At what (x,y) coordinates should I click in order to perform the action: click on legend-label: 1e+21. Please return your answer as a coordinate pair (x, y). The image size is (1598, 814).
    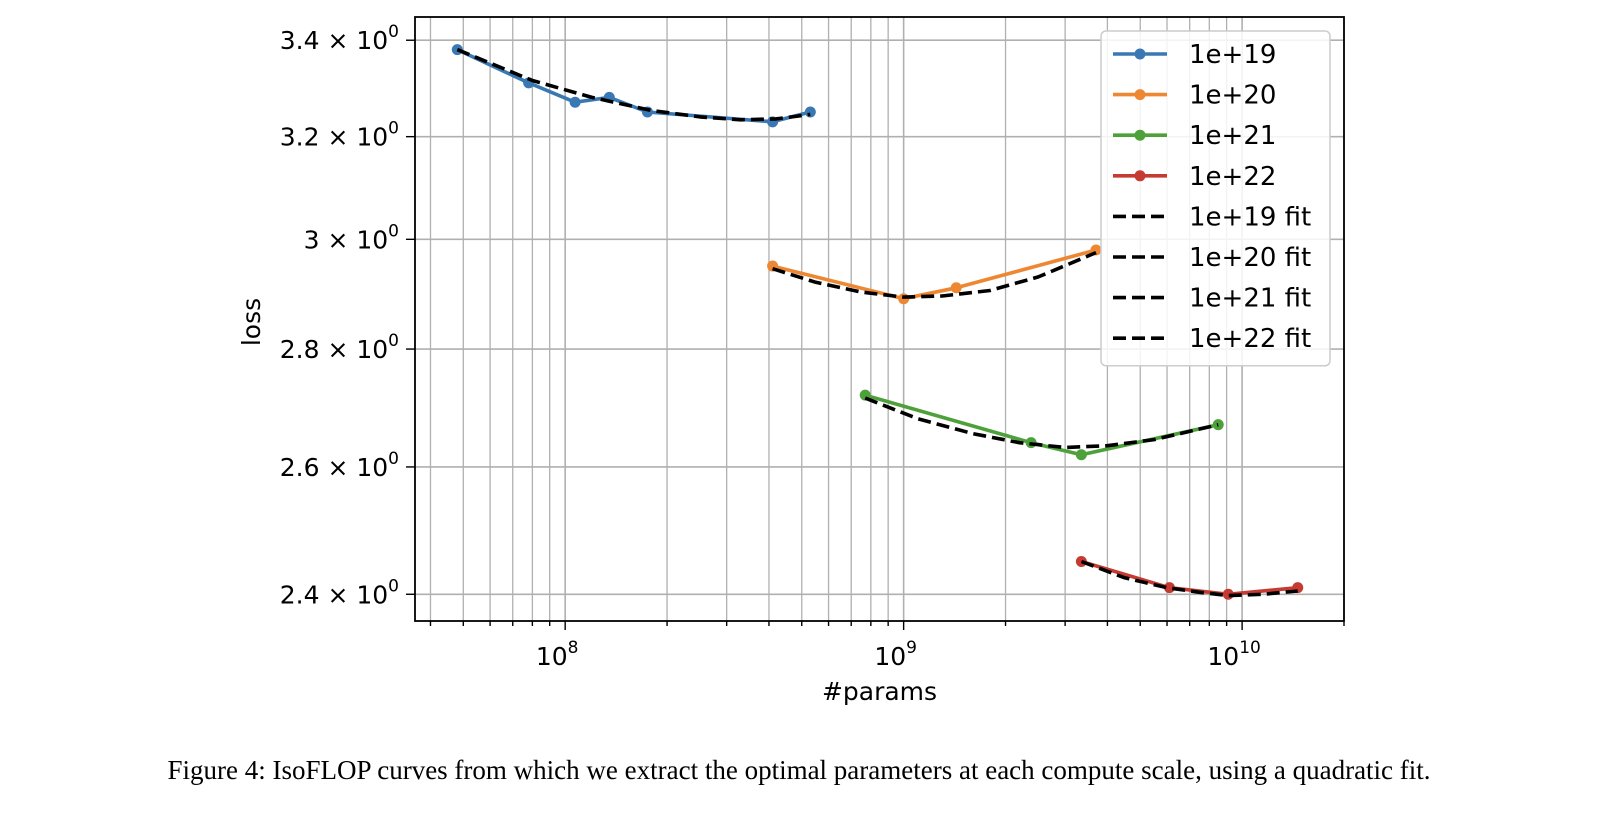
    Looking at the image, I should click on (1232, 136).